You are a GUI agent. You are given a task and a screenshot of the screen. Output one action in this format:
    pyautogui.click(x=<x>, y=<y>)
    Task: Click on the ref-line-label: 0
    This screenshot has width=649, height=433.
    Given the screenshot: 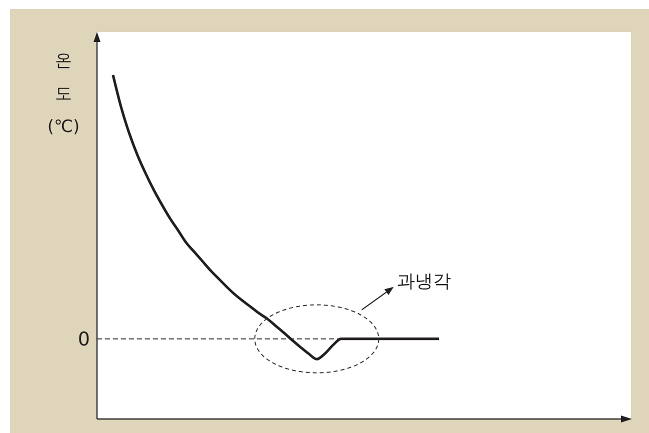 What is the action you would take?
    pyautogui.click(x=84, y=339)
    